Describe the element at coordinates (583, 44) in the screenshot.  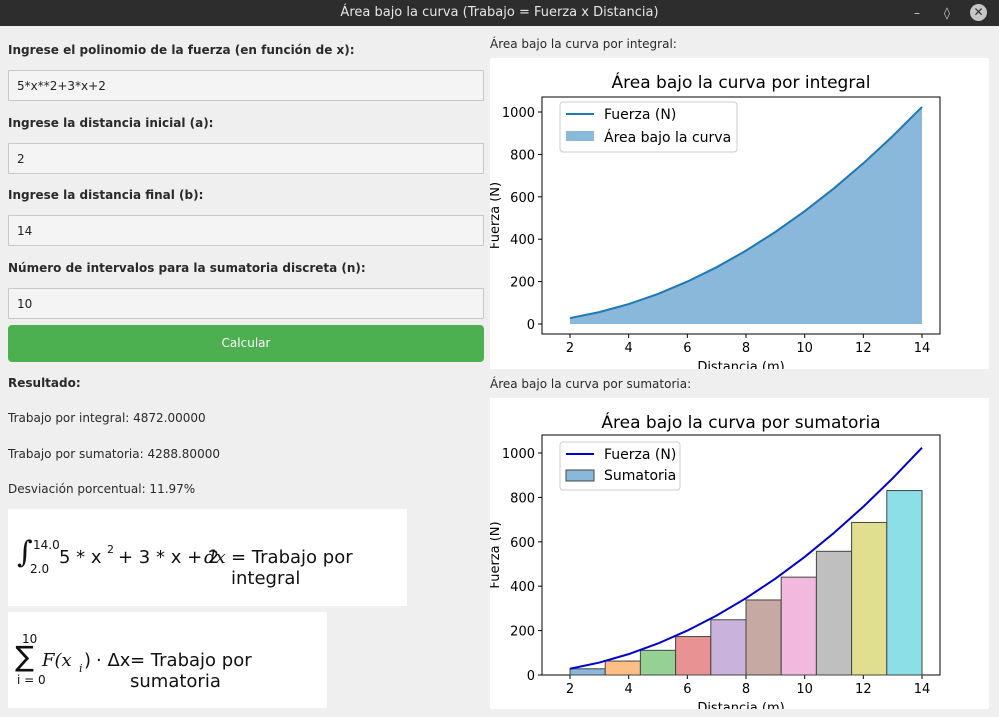
I see `integral-plot-caption: Área bajo la curva por integral:` at that location.